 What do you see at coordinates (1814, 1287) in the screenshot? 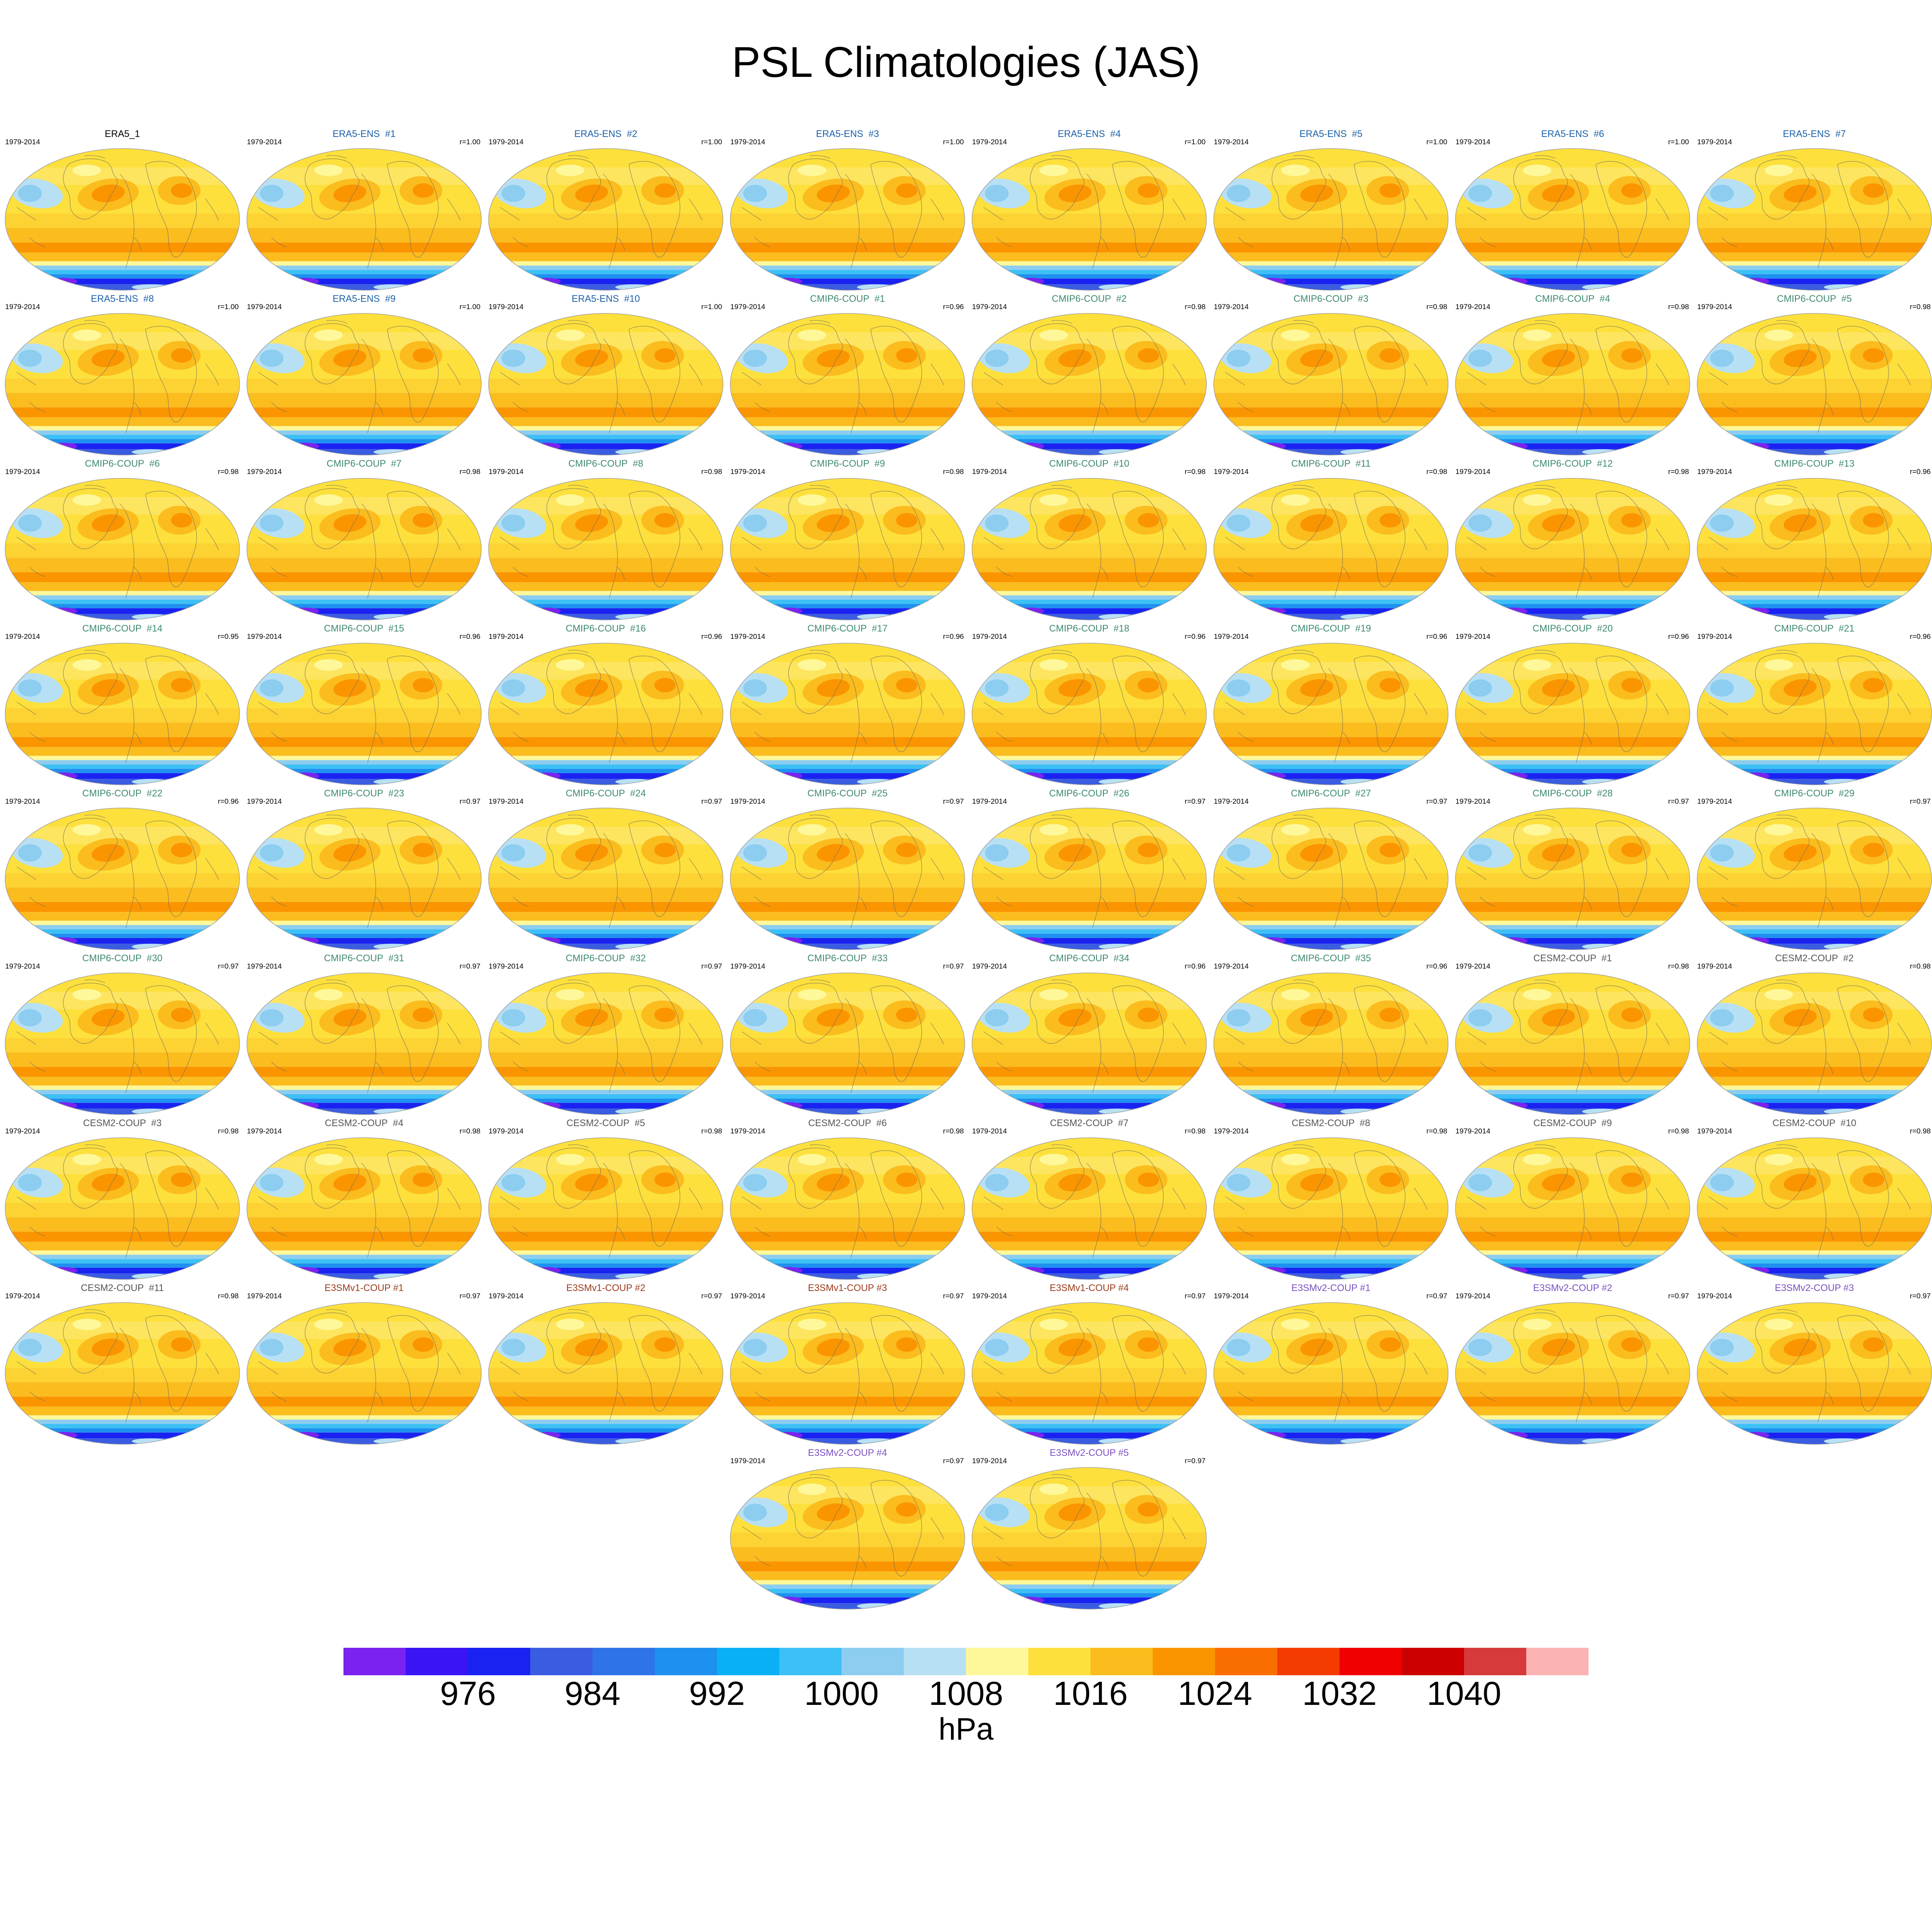
I see `panel-label: E3SMv2-COUP #3` at bounding box center [1814, 1287].